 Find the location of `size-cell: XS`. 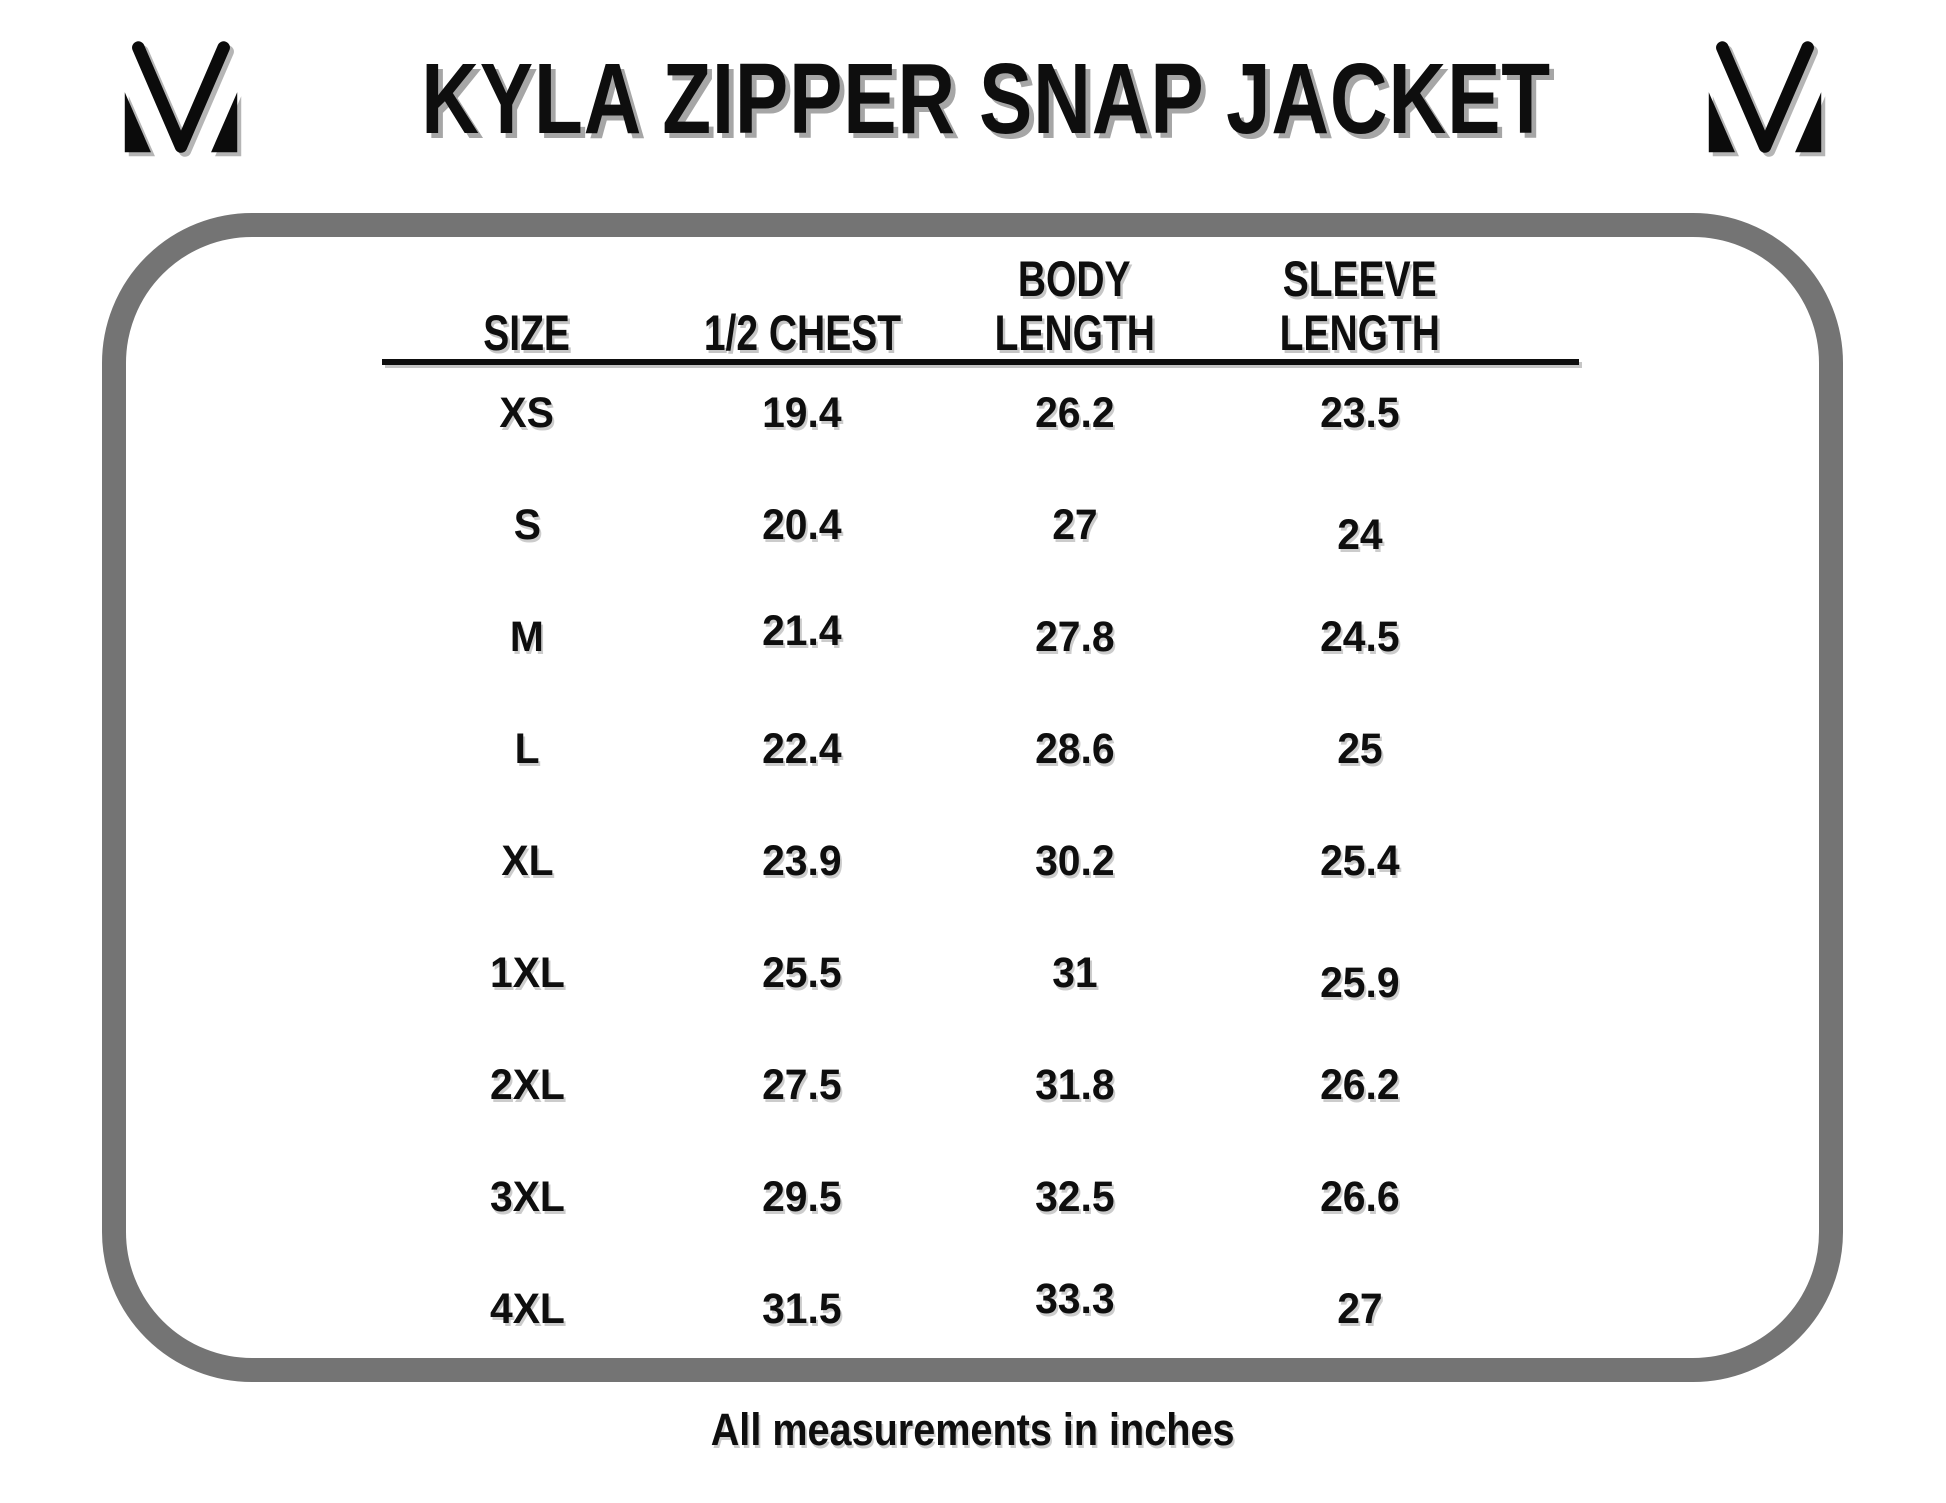

size-cell: XS is located at coordinates (527, 413).